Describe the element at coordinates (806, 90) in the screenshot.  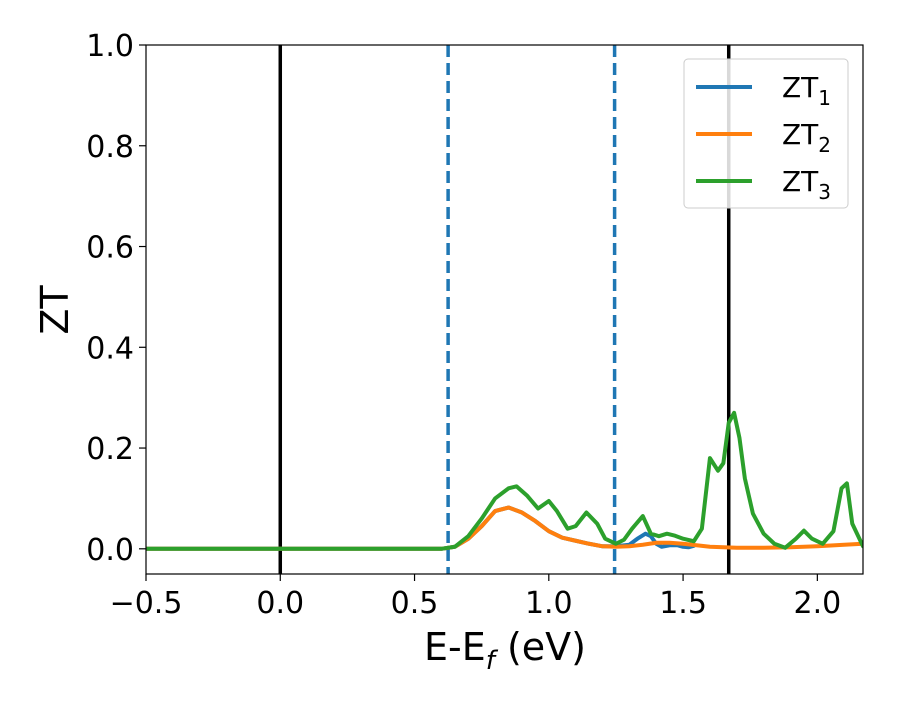
I see `legend-label-zt1: ZT1` at that location.